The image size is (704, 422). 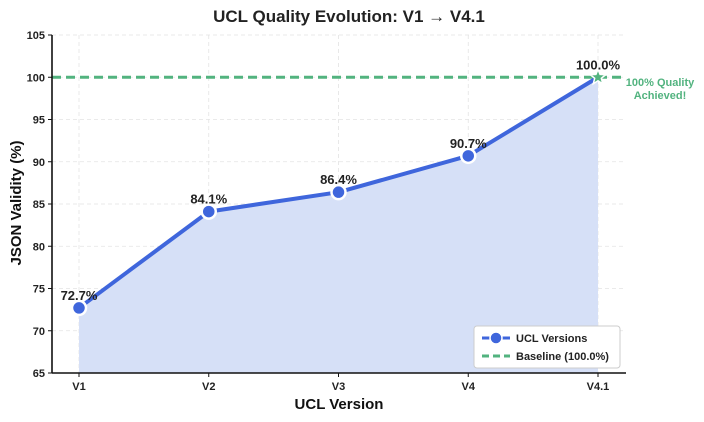 I want to click on y-tick-label: 65, so click(x=39, y=374).